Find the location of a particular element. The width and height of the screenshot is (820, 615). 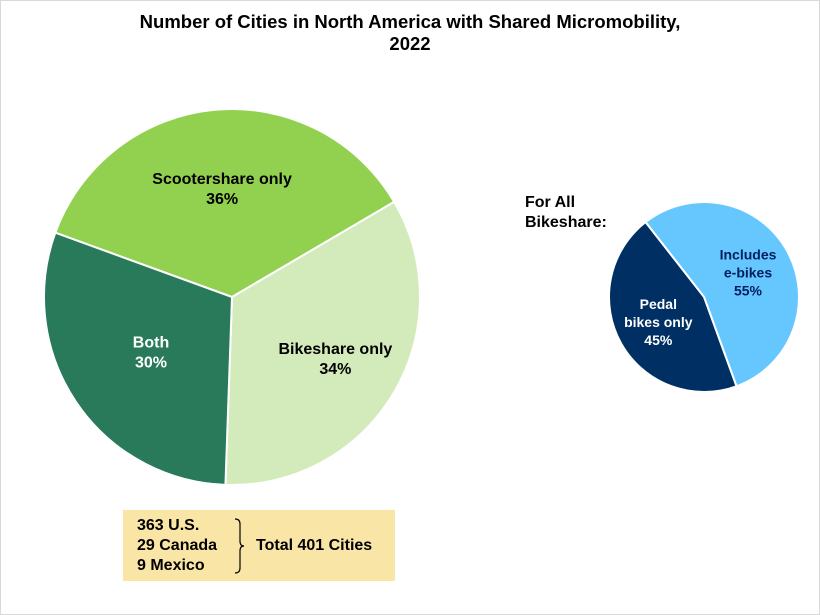

country-counts: 363 U.S. 29 Canada 9 Mexico is located at coordinates (177, 546).